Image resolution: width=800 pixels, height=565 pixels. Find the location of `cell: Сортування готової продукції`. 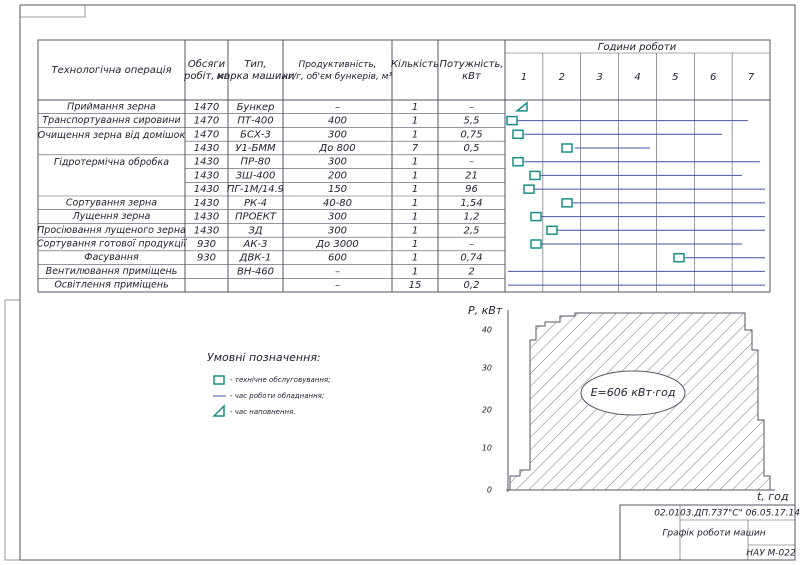

cell: Сортування готової продукції is located at coordinates (112, 244).